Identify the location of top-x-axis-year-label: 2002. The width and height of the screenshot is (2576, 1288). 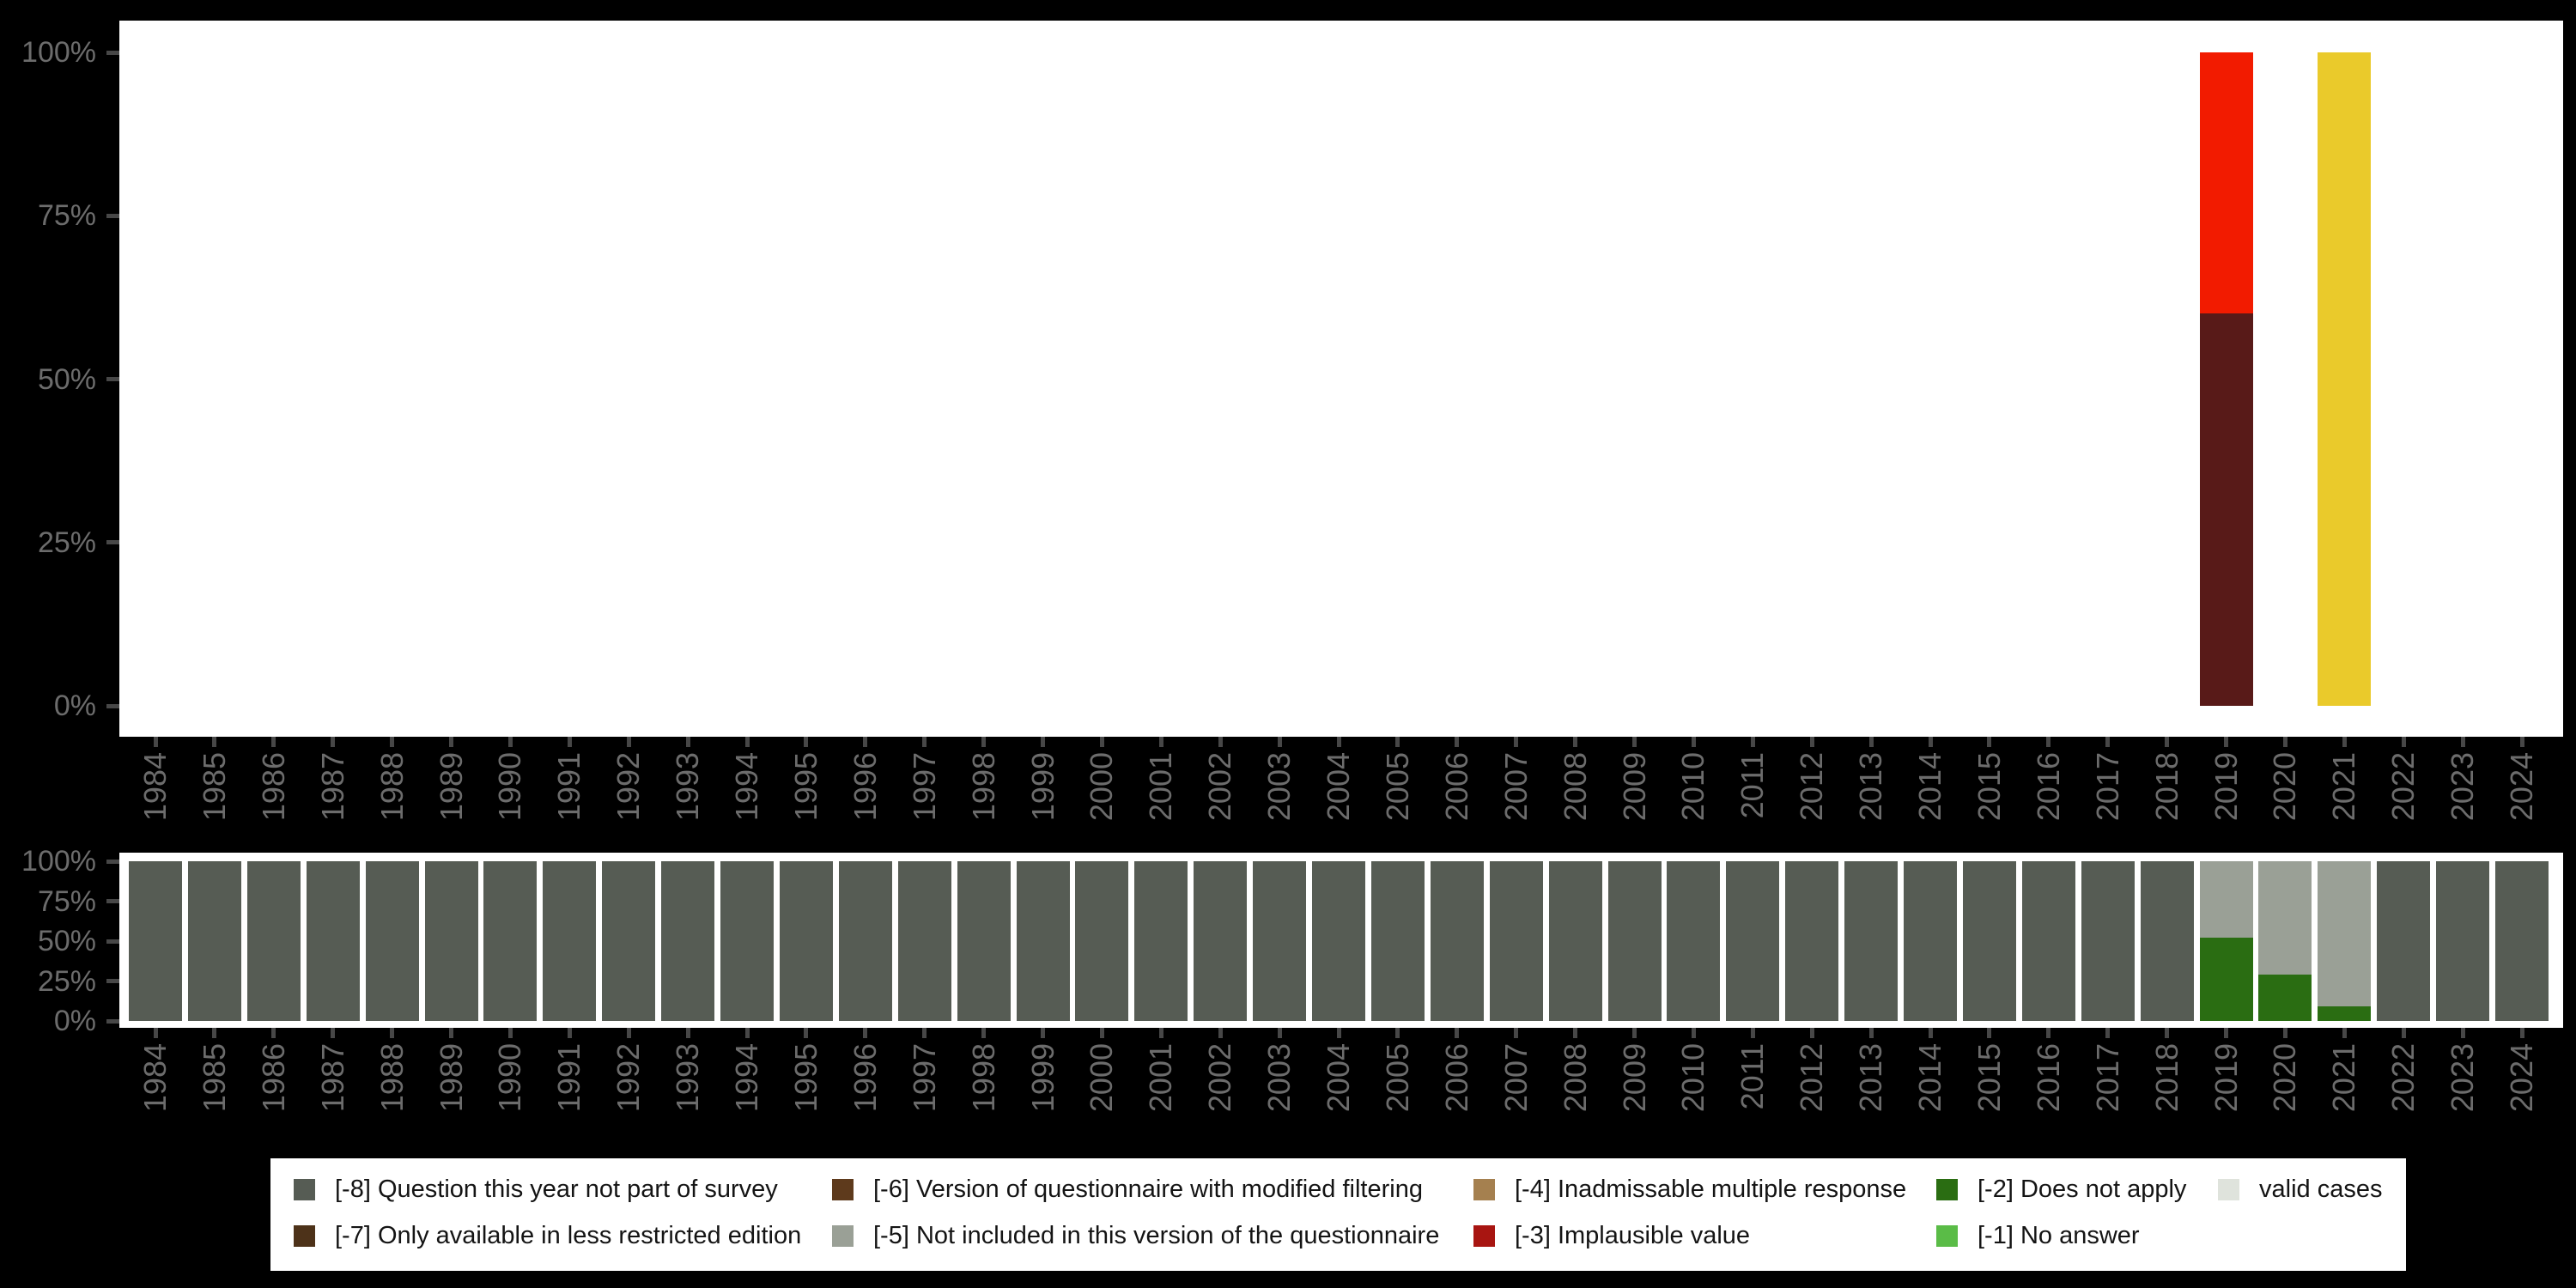
(1220, 787).